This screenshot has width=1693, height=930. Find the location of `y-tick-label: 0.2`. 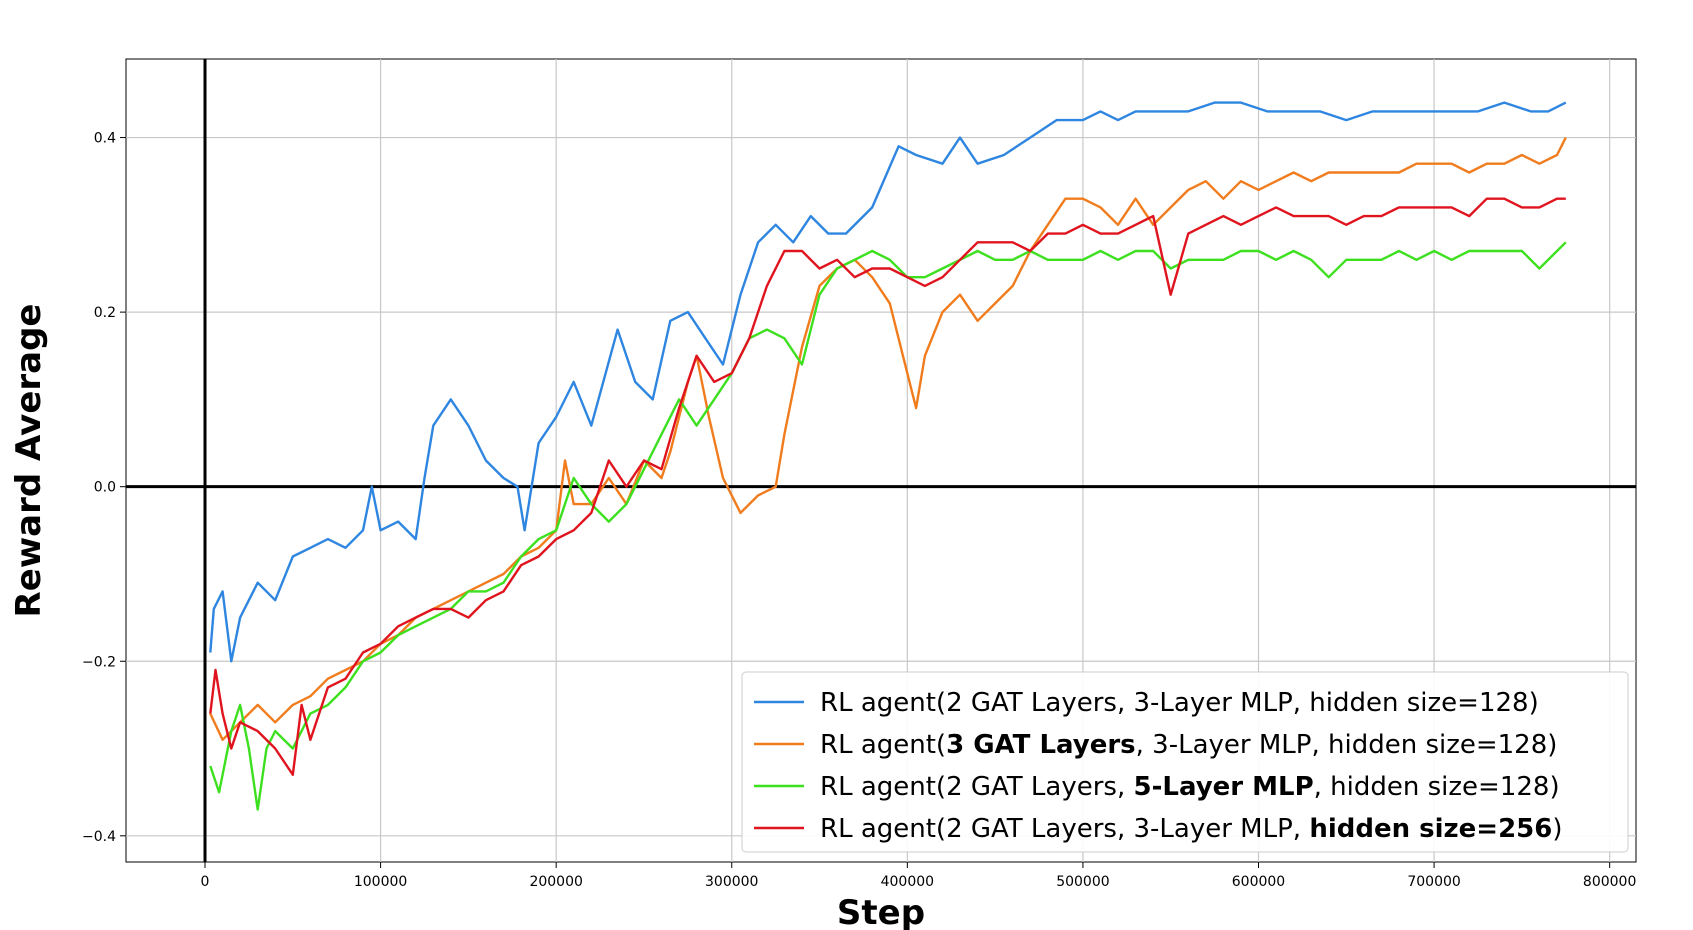

y-tick-label: 0.2 is located at coordinates (105, 313).